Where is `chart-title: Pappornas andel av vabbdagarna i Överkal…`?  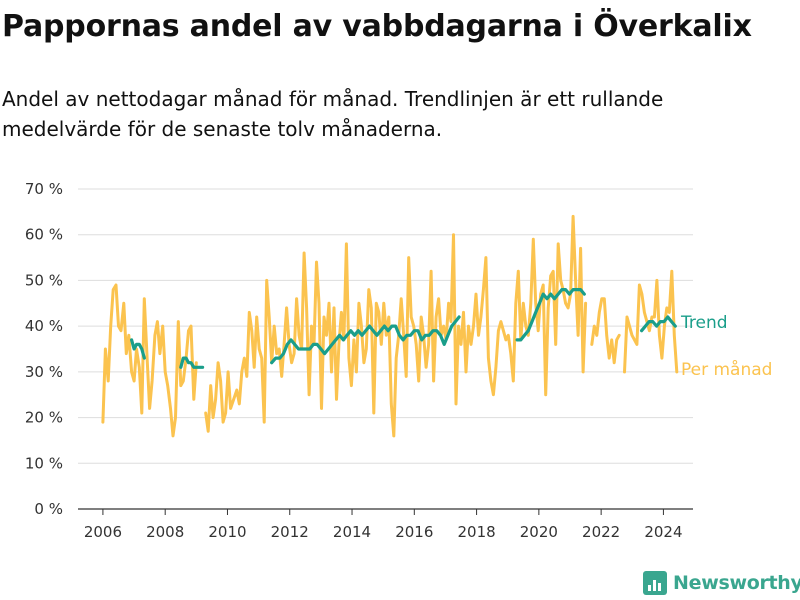
chart-title: Pappornas andel av vabbdagarna i Överkal… is located at coordinates (377, 26).